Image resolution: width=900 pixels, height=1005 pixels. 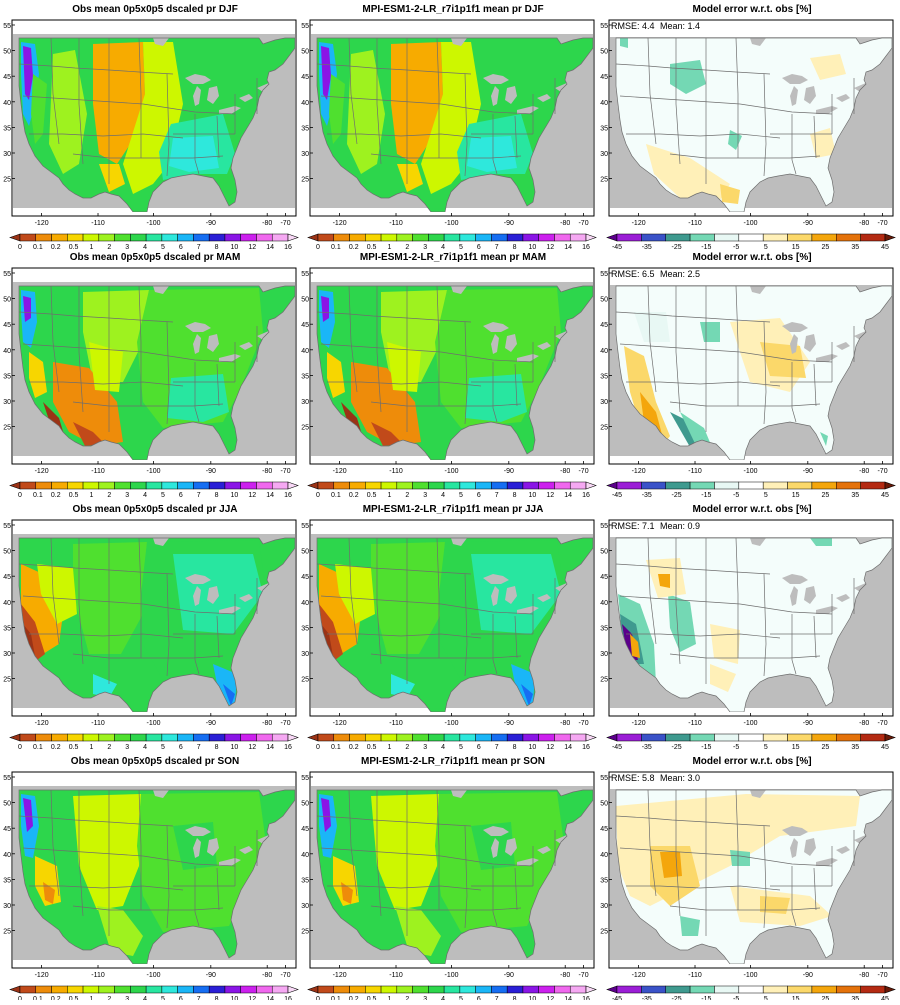 What do you see at coordinates (7, 154) in the screenshot?
I see `lat-tick-label: 30` at bounding box center [7, 154].